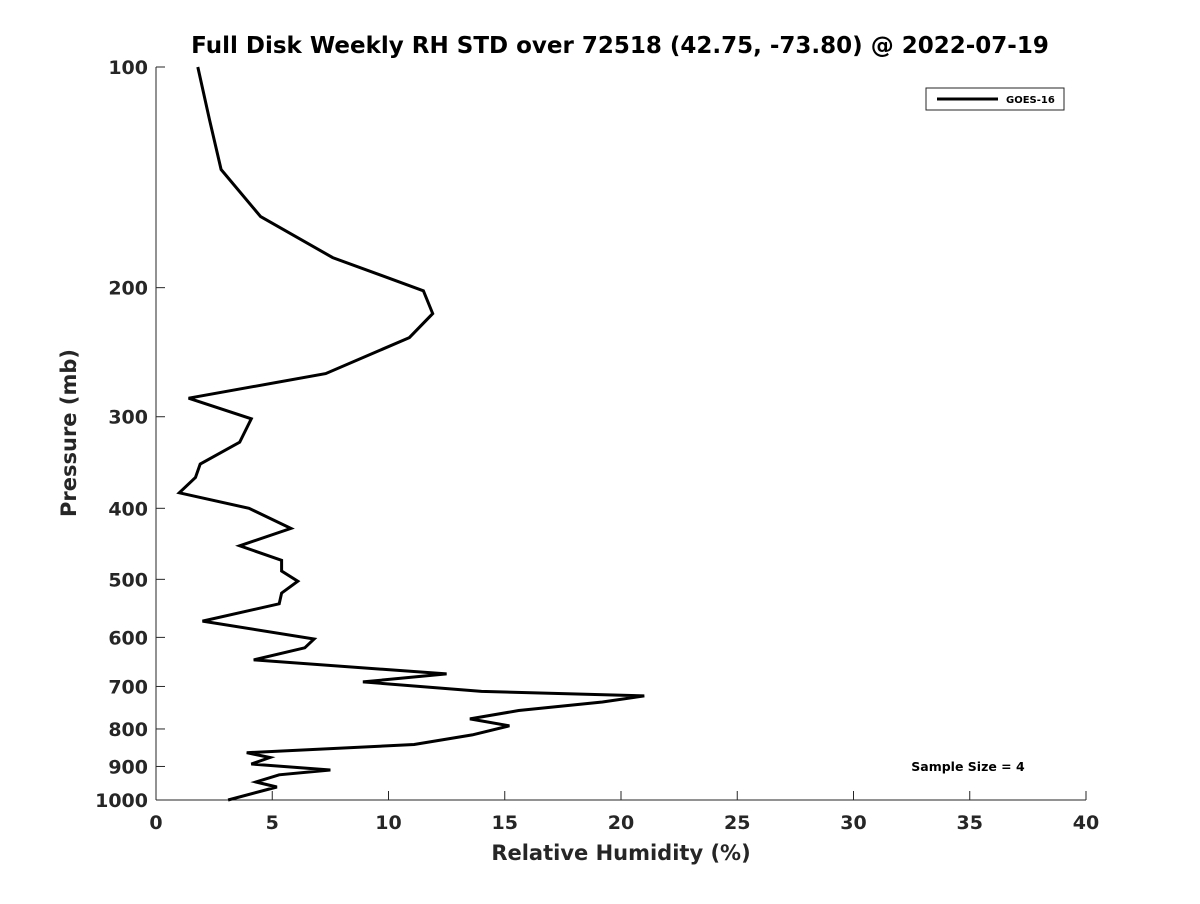 The width and height of the screenshot is (1200, 904). I want to click on x-ticks: 0 5 10 15 20 25 30 35 40, so click(624, 812).